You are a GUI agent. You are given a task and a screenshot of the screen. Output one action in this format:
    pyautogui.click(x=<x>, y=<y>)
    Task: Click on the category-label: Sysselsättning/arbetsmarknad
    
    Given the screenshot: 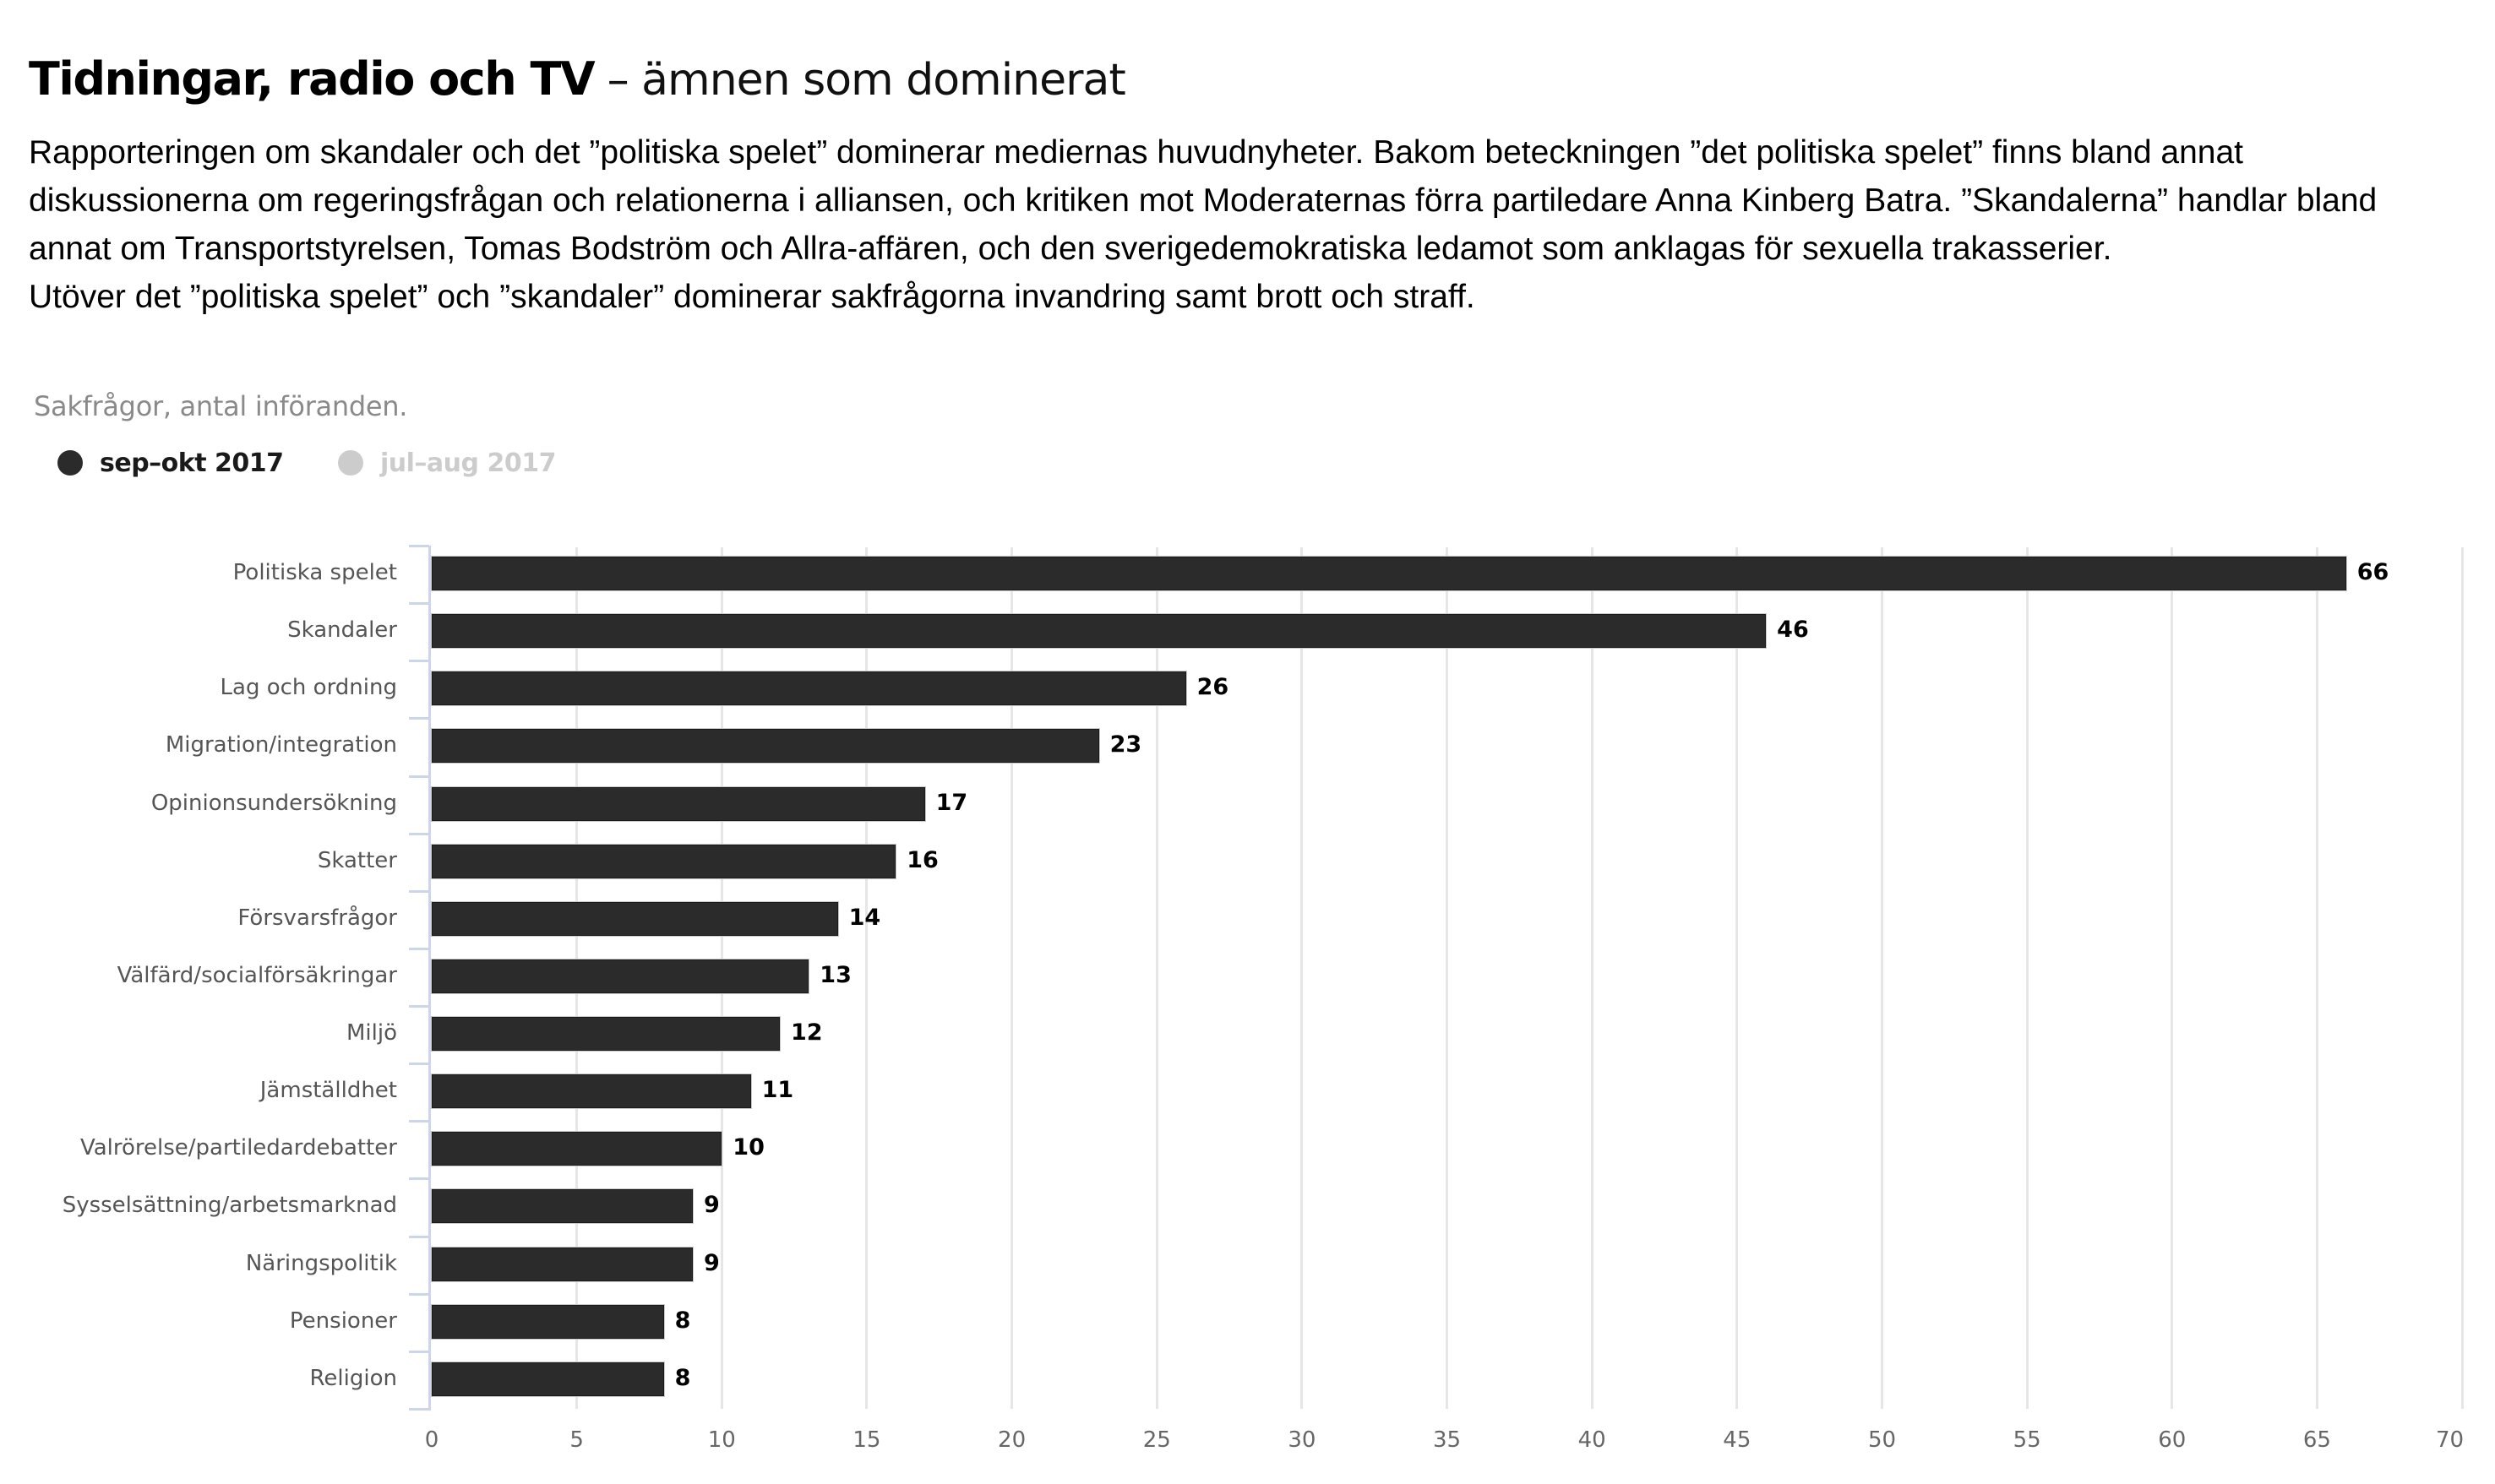 What is the action you would take?
    pyautogui.click(x=229, y=1206)
    